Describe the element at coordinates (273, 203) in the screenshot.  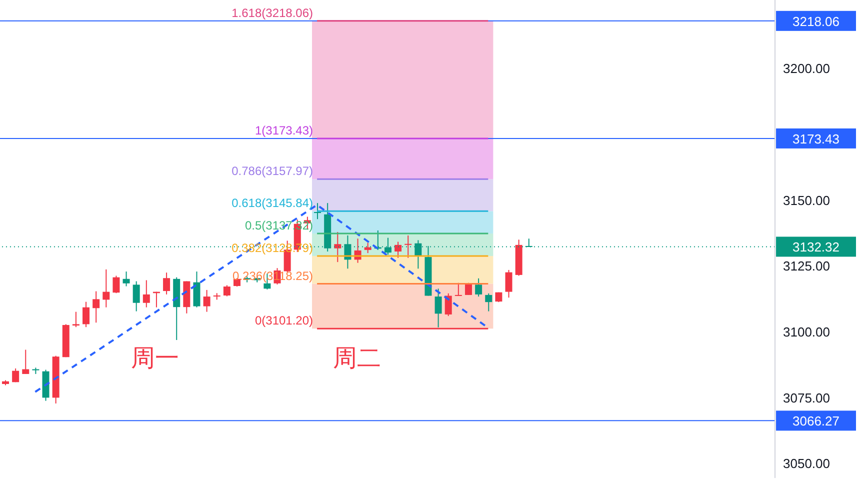
I see `series-label: 0.618(3145.84)` at that location.